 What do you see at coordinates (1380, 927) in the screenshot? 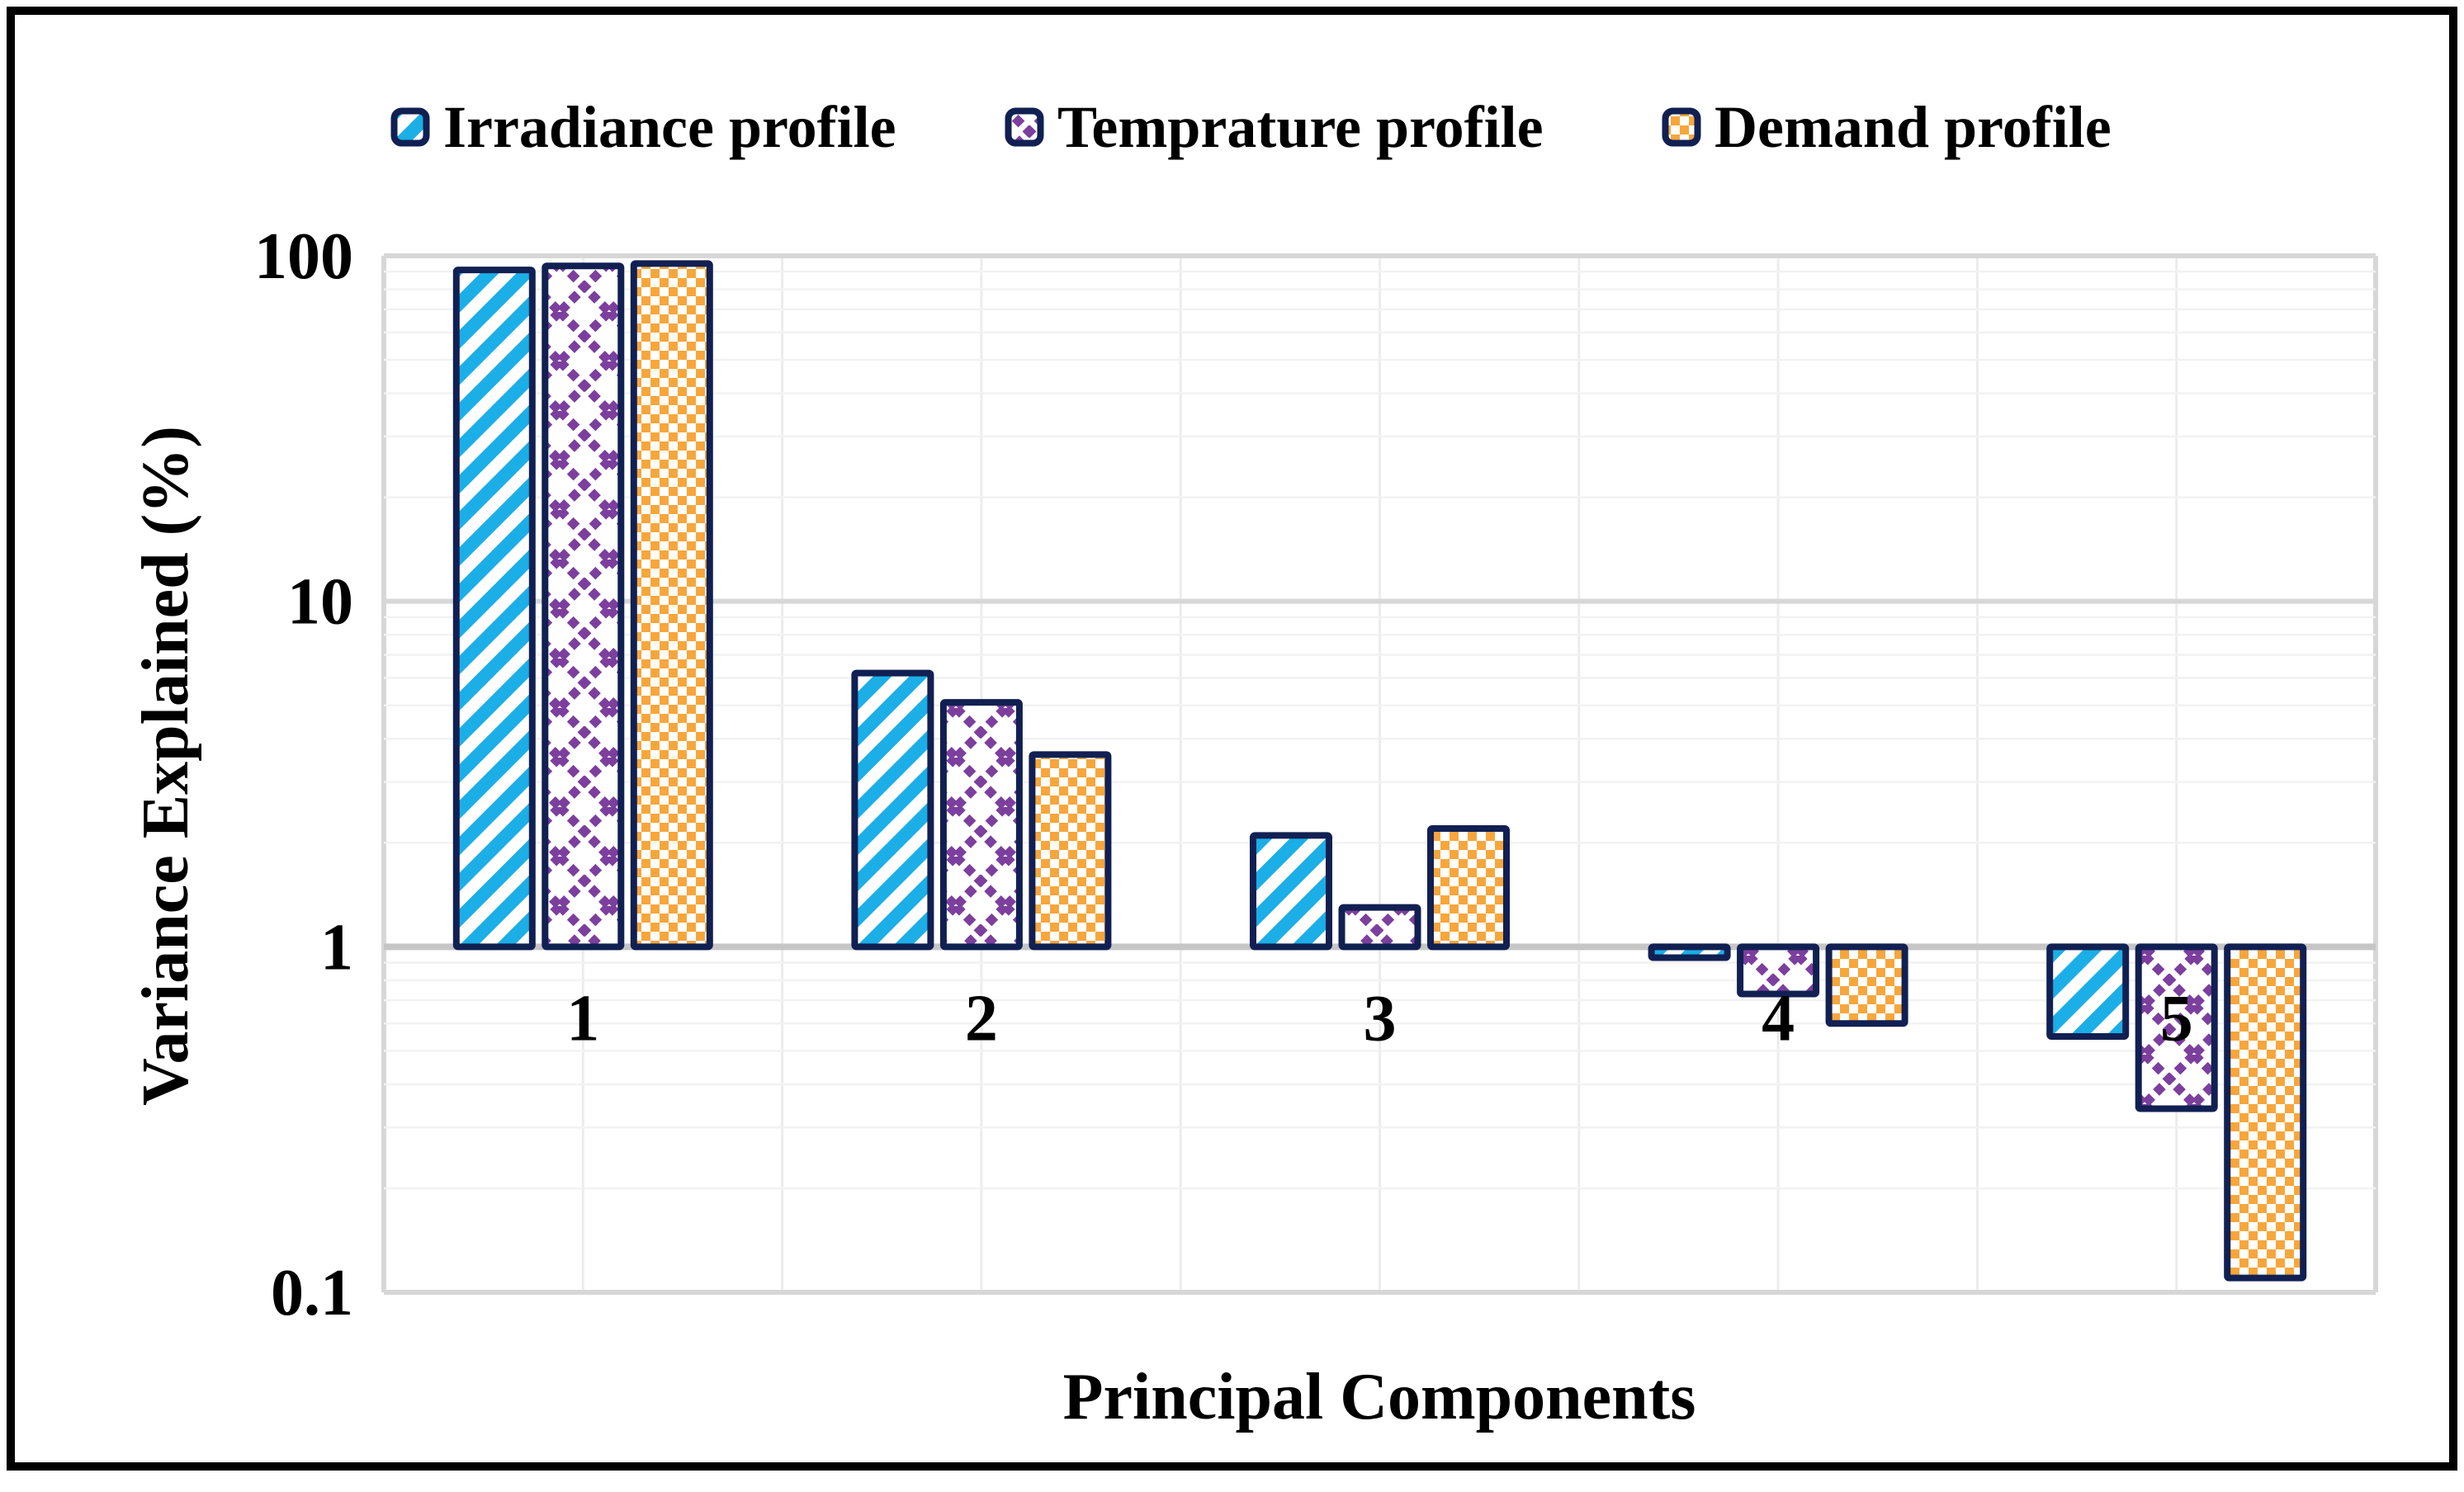
I see `bar-temprature-pc3` at bounding box center [1380, 927].